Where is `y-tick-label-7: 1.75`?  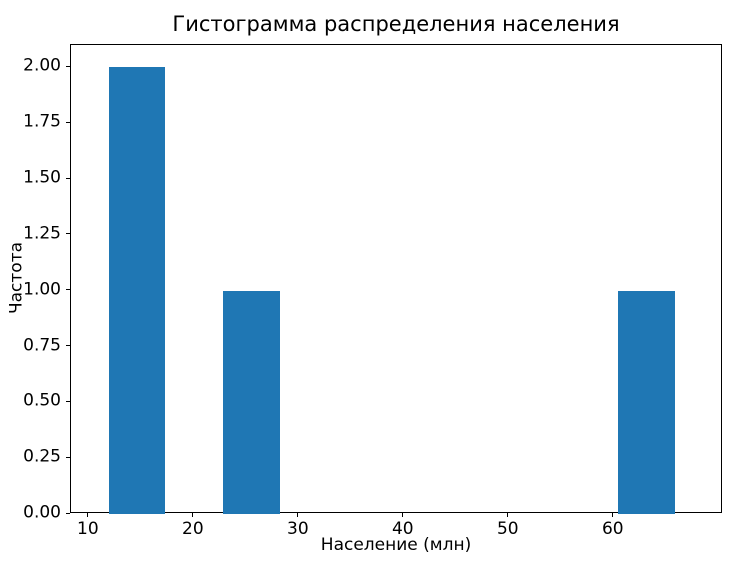
y-tick-label-7: 1.75 is located at coordinates (42, 121).